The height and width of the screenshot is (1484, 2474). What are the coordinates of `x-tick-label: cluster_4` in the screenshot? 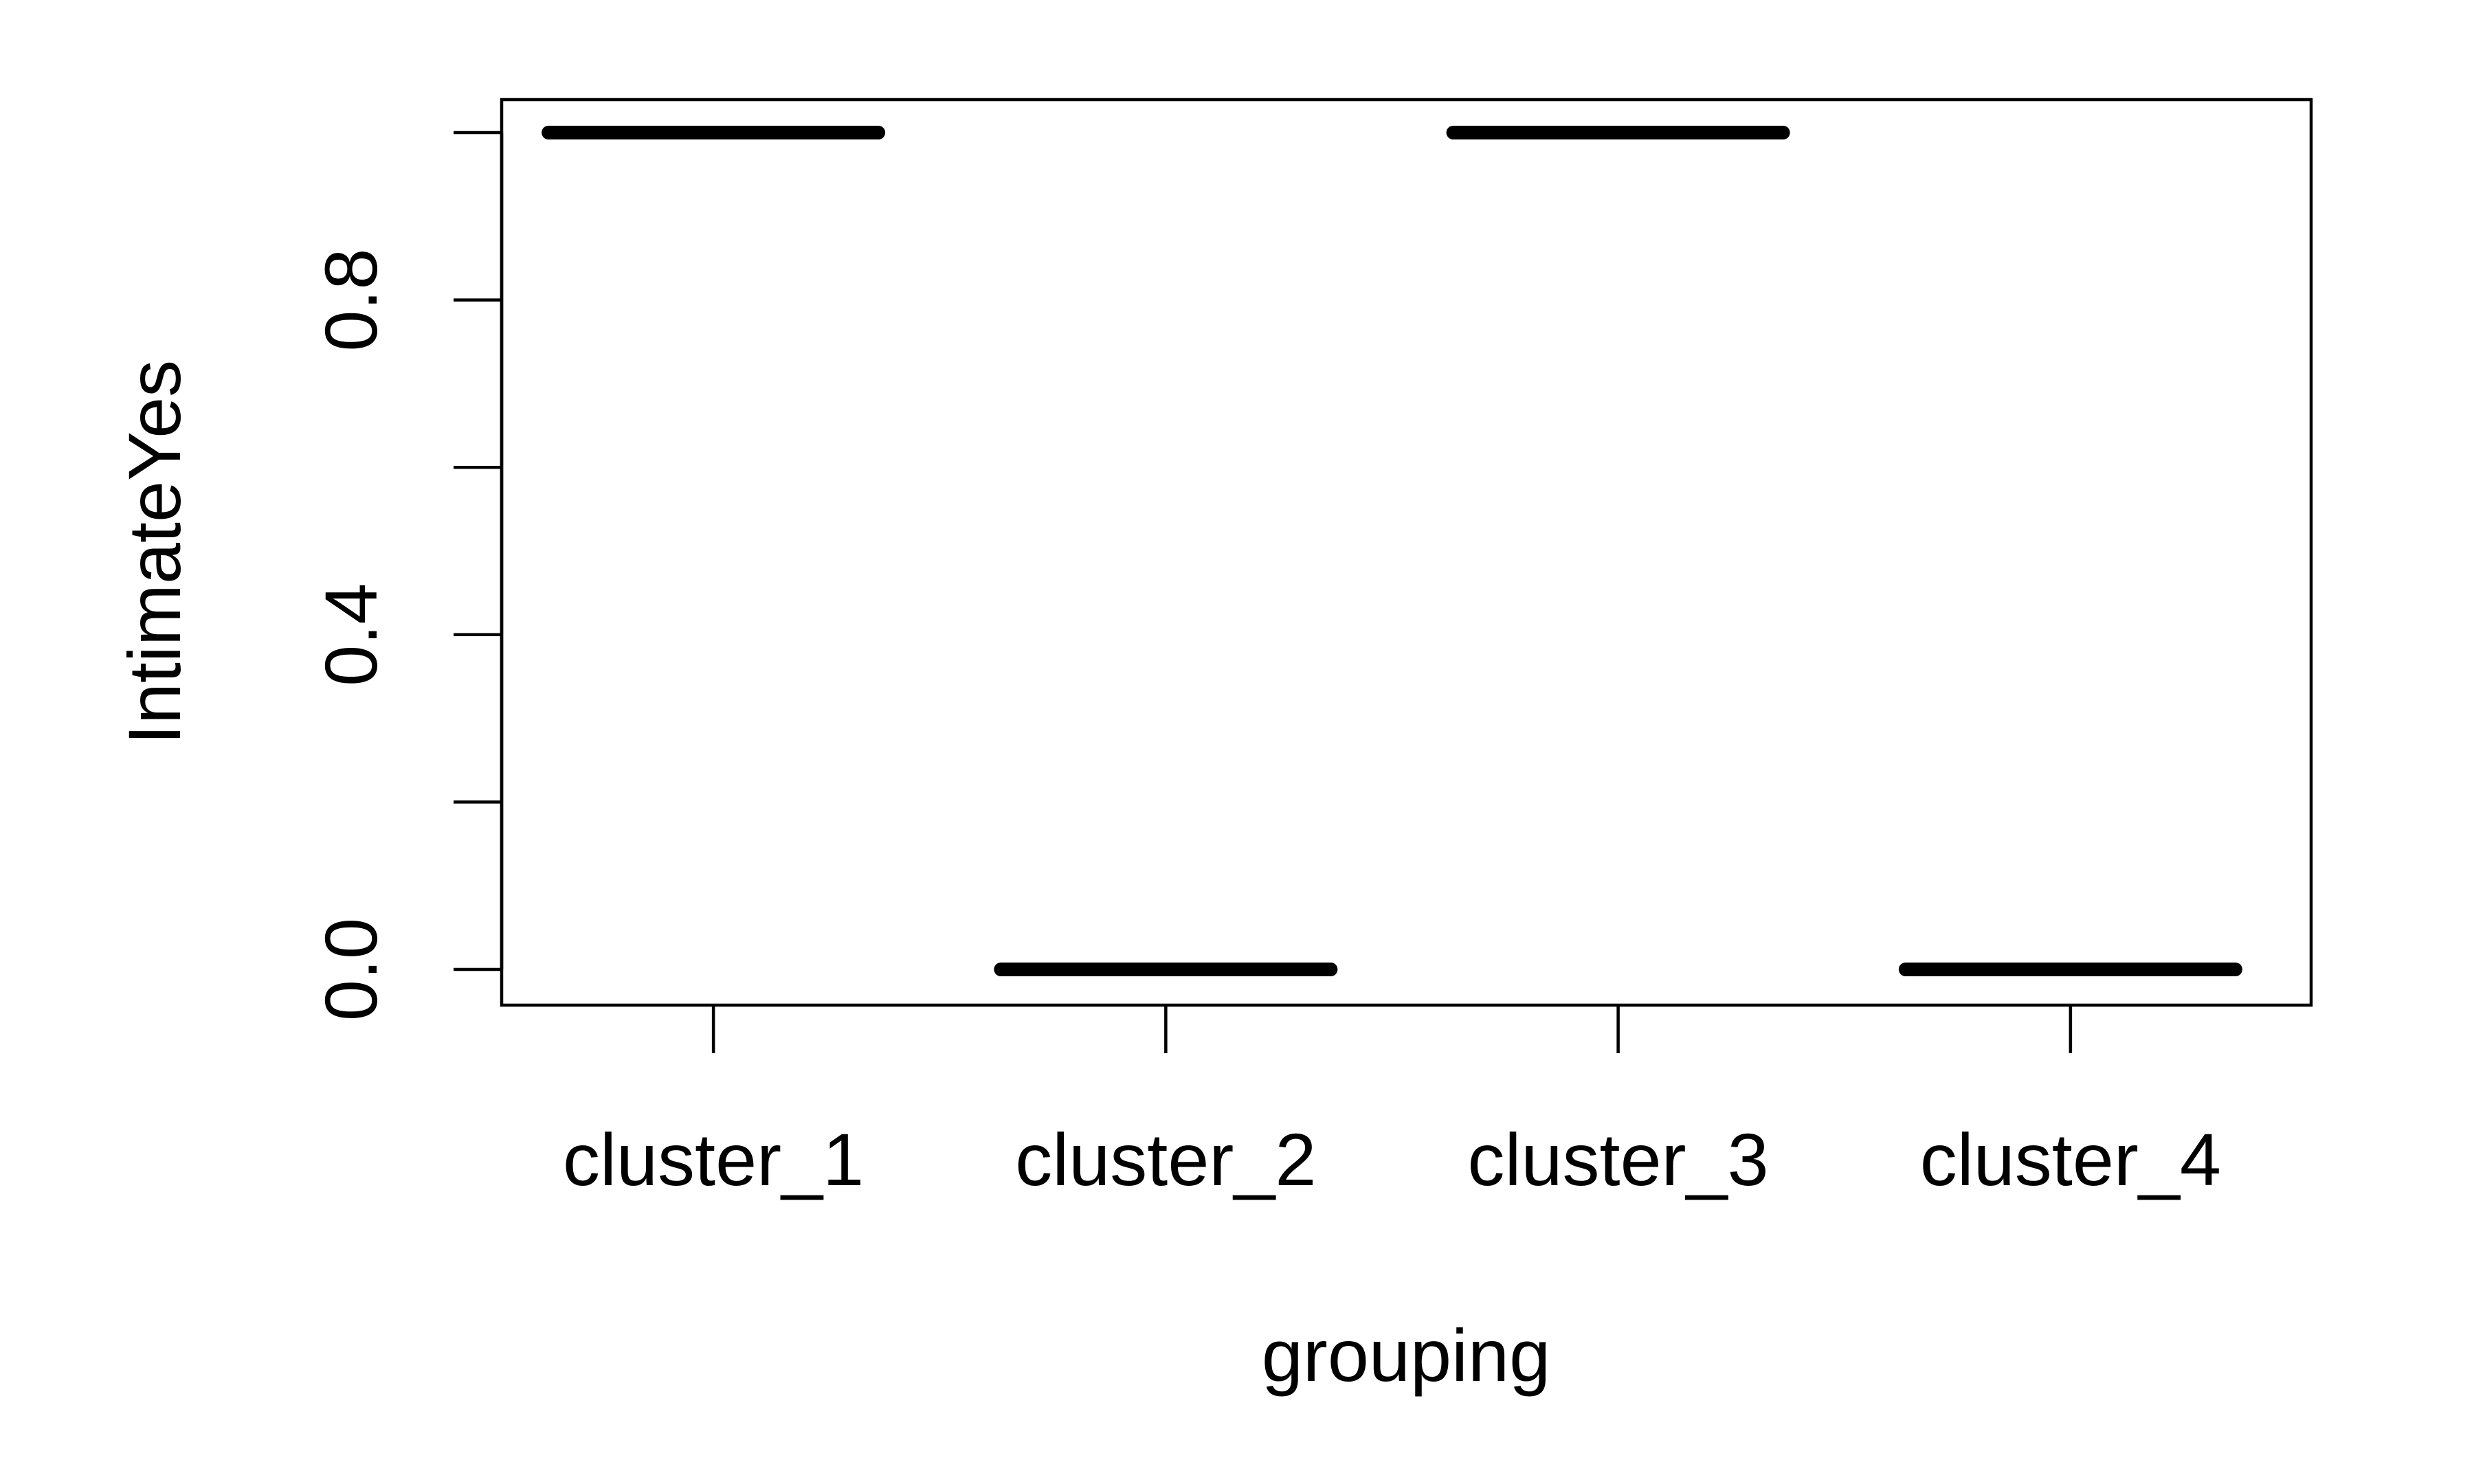 It's located at (2070, 1159).